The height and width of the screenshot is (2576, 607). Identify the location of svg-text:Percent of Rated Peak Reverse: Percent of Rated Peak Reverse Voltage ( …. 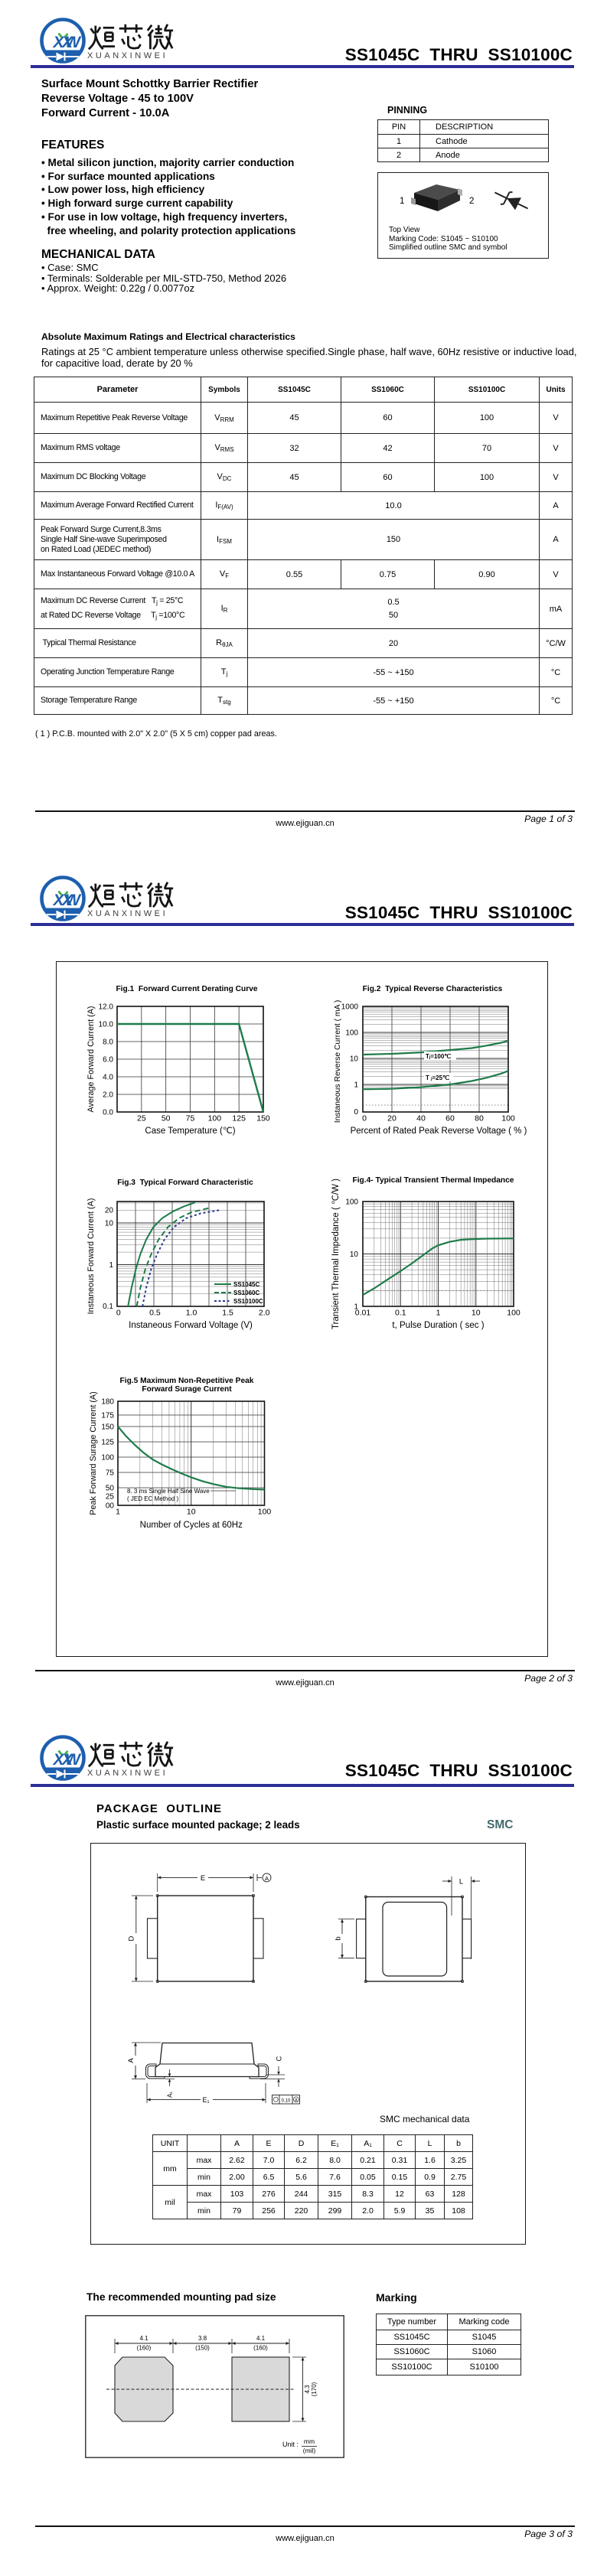
(439, 1131).